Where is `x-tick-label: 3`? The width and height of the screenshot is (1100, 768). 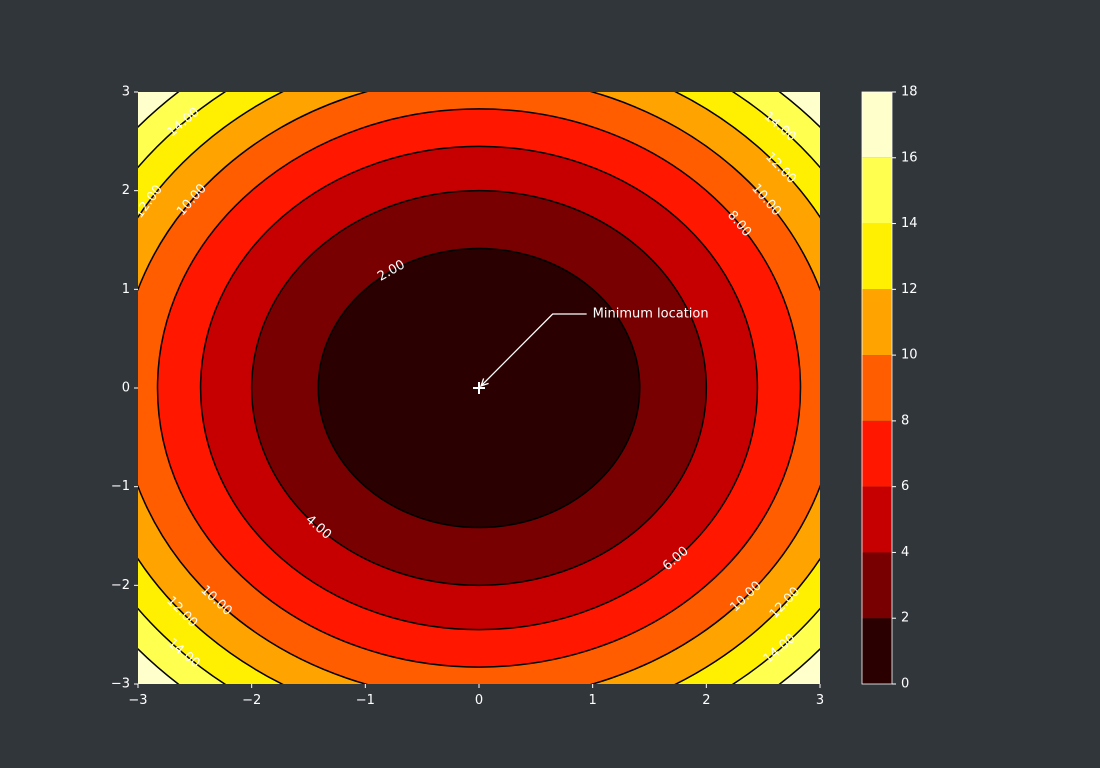 x-tick-label: 3 is located at coordinates (820, 700).